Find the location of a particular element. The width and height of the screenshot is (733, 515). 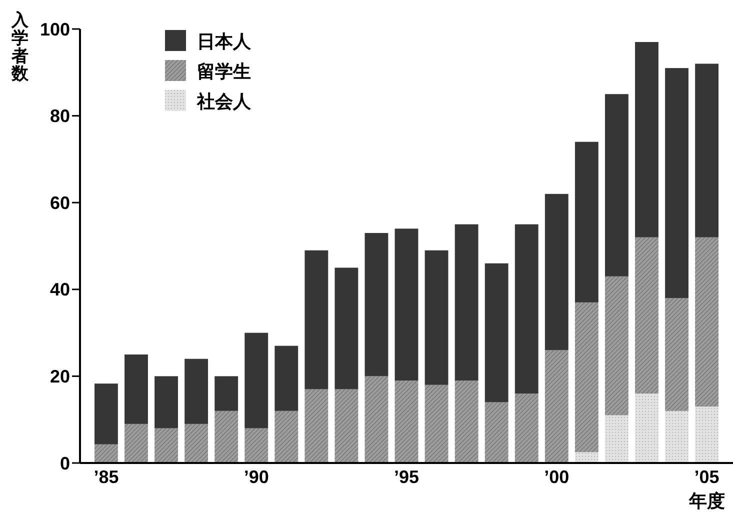

y-tick-label: 100 is located at coordinates (55, 29).